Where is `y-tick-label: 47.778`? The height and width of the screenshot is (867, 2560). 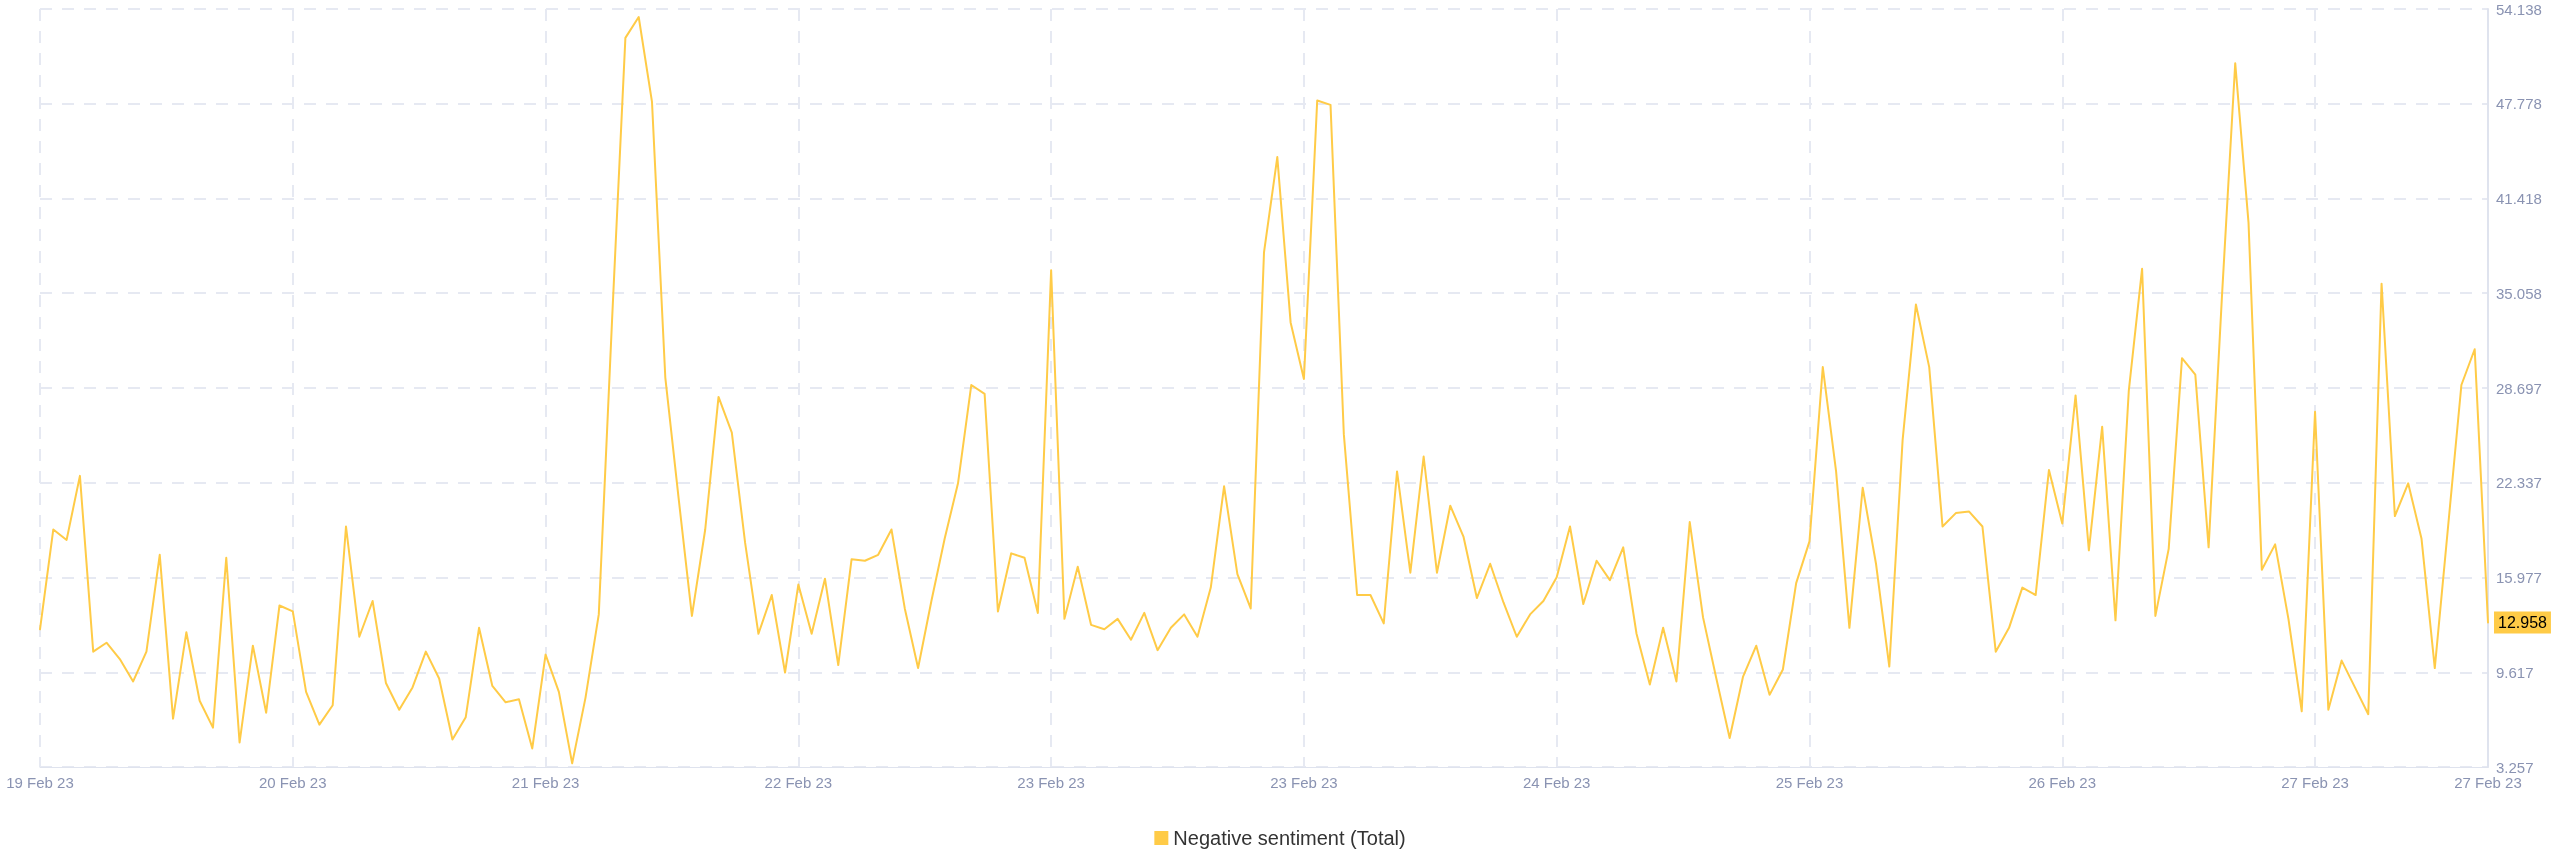
y-tick-label: 47.778 is located at coordinates (2519, 104).